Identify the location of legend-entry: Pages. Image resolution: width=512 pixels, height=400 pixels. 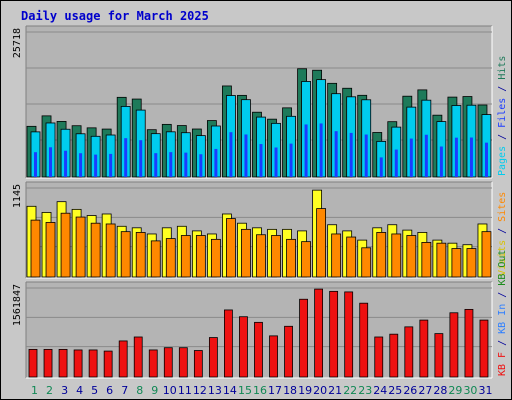
(502, 161).